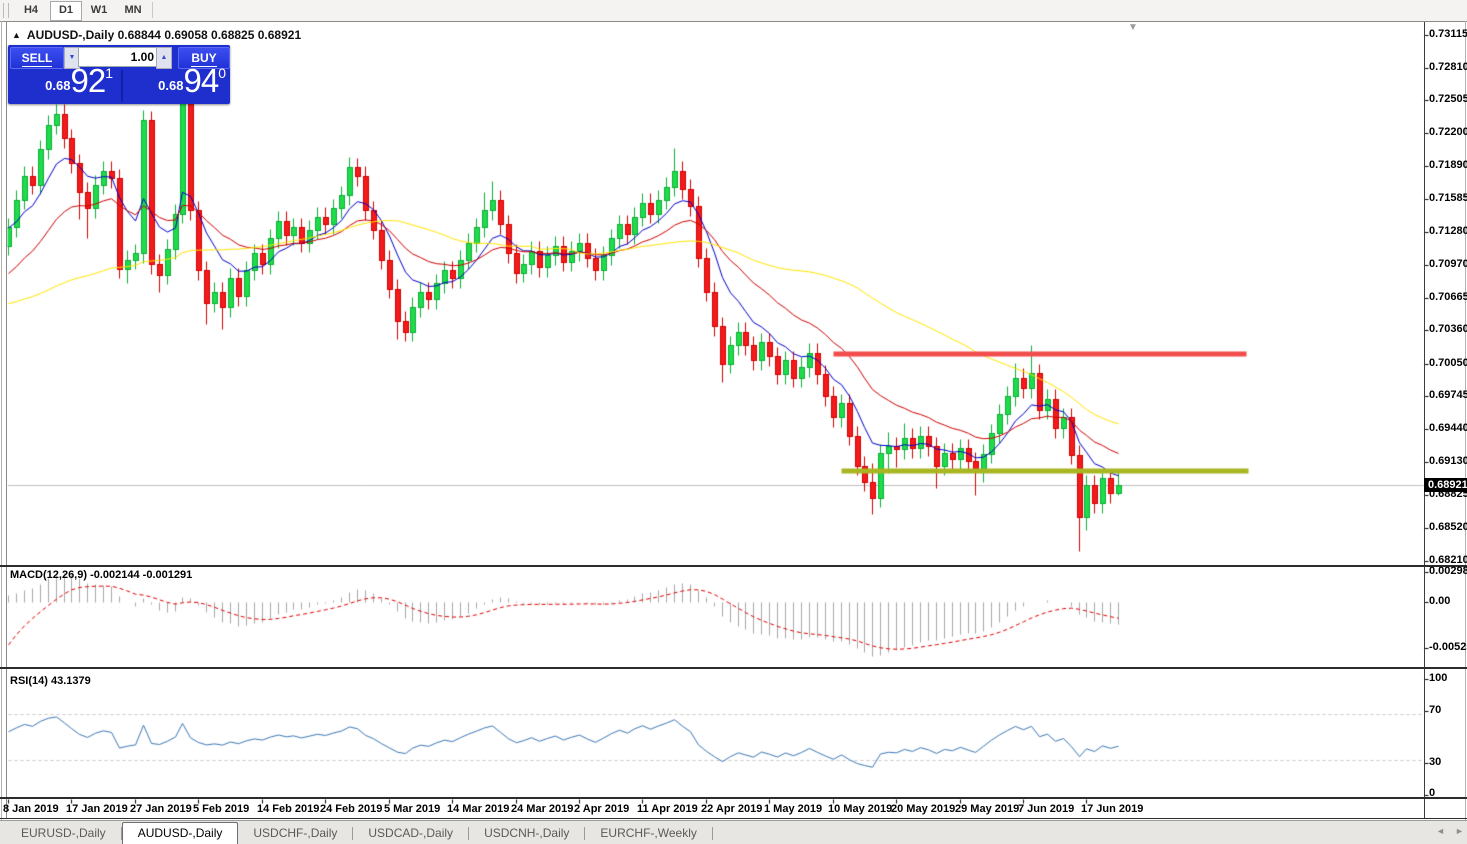 The height and width of the screenshot is (844, 1467). What do you see at coordinates (527, 833) in the screenshot?
I see `tab-usdcnh-daily: USDCNH-,Daily` at bounding box center [527, 833].